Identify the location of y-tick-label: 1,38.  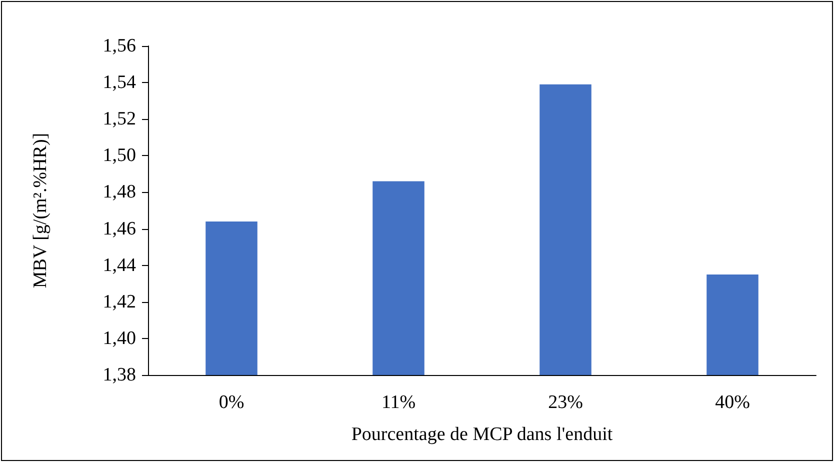
(119, 375).